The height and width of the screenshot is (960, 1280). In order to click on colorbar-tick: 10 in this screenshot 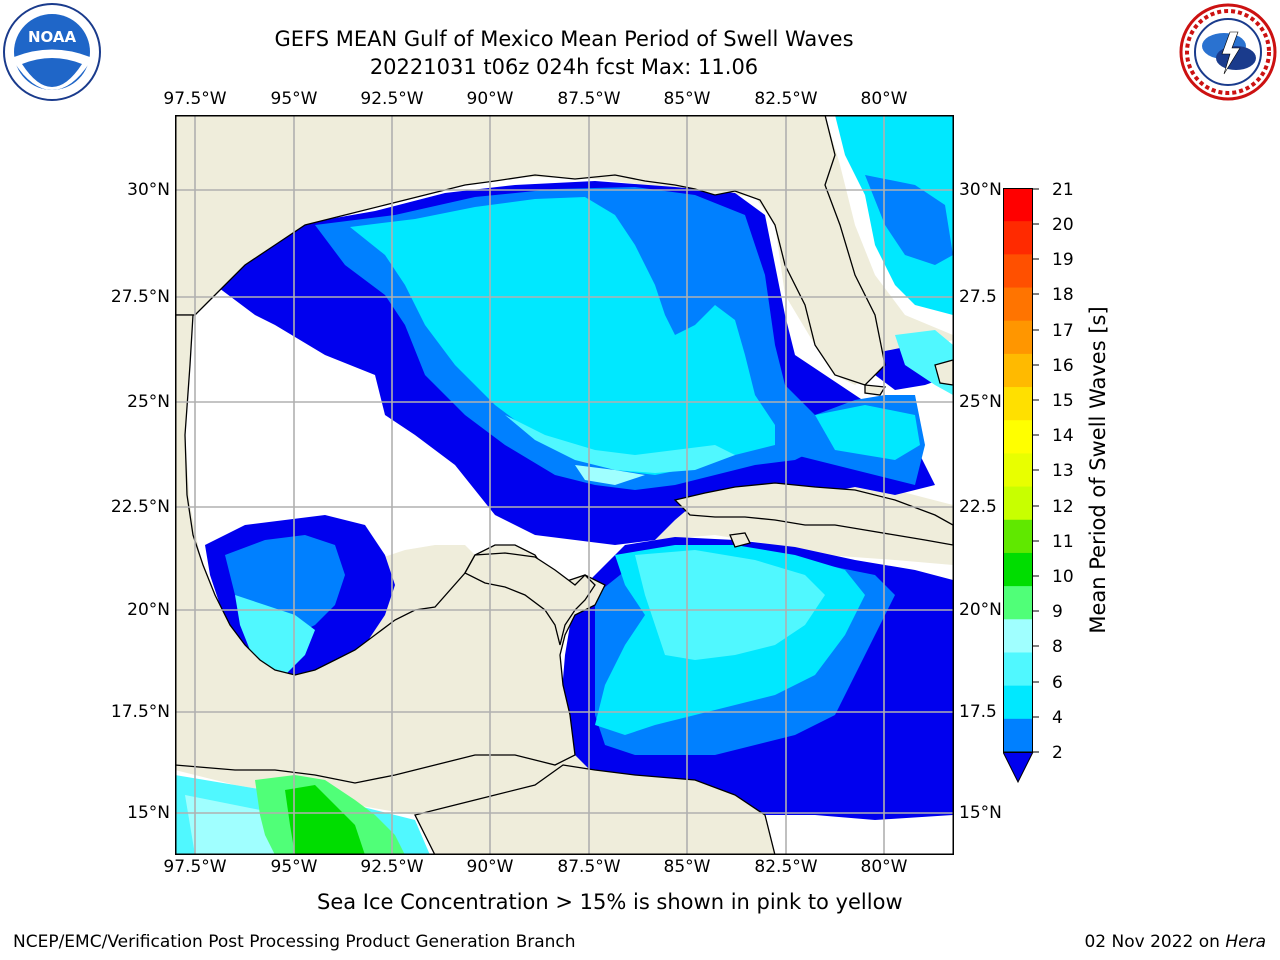, I will do `click(1063, 577)`.